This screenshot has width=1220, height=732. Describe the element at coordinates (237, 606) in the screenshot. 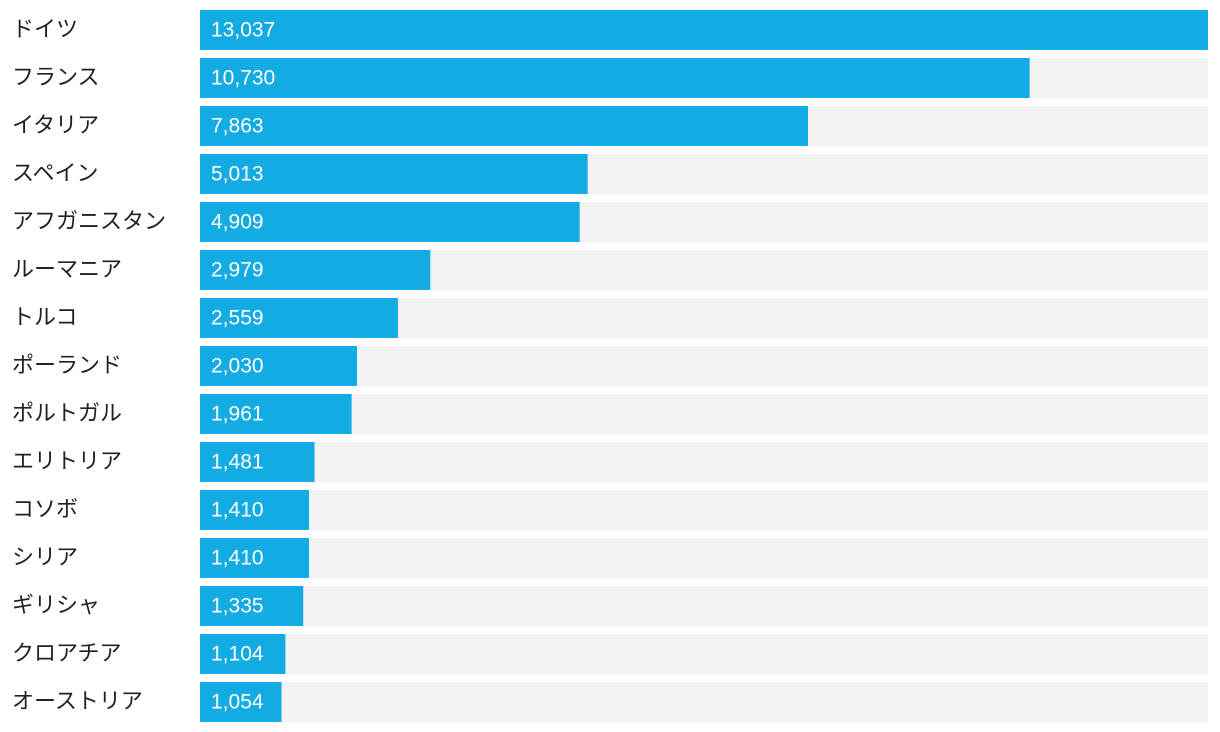

I see `value-label: 1,335` at that location.